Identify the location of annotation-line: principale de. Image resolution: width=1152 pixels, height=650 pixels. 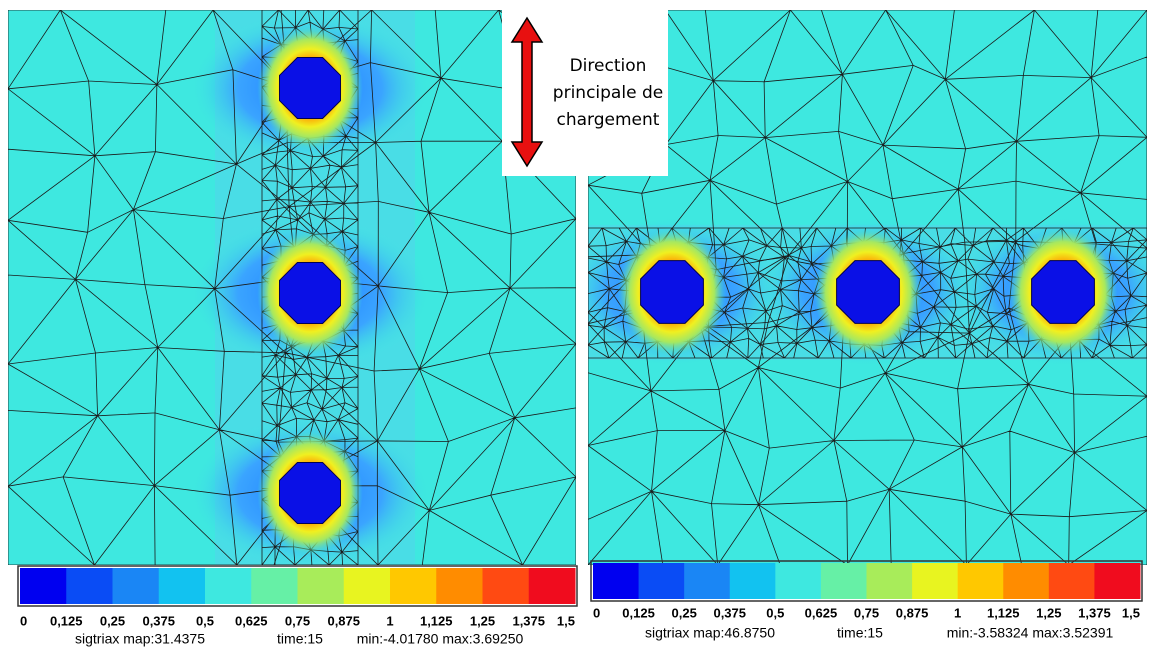
(608, 93).